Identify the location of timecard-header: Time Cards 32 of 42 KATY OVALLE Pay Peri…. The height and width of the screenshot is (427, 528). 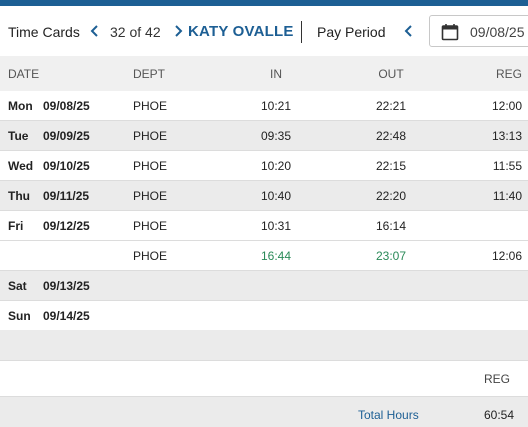
(264, 31).